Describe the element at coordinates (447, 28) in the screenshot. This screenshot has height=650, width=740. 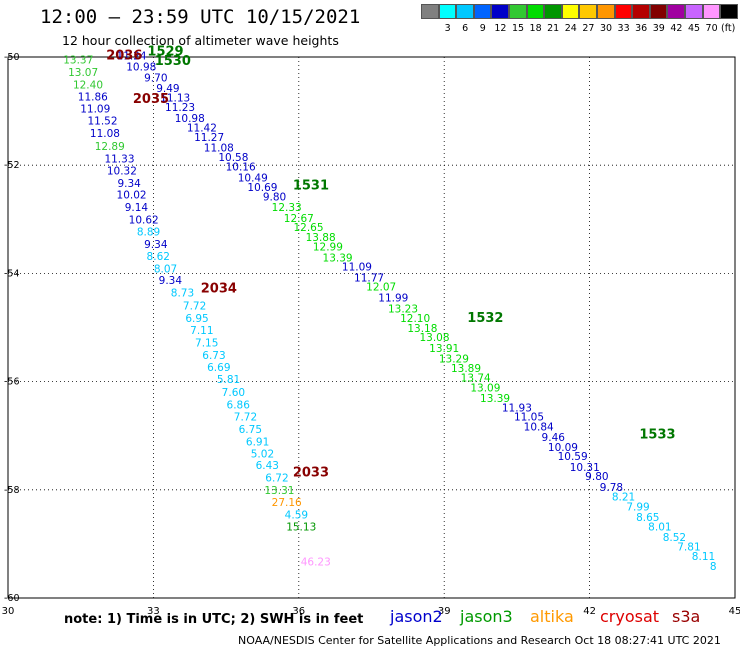
I see `scale-label: 3` at that location.